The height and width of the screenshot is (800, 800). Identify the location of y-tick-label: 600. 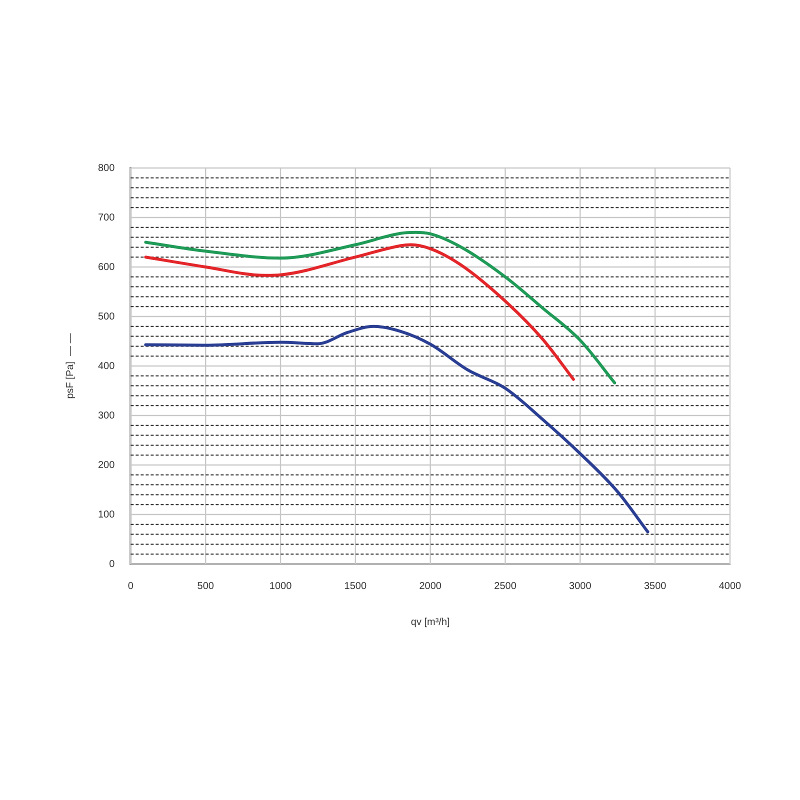
(107, 267).